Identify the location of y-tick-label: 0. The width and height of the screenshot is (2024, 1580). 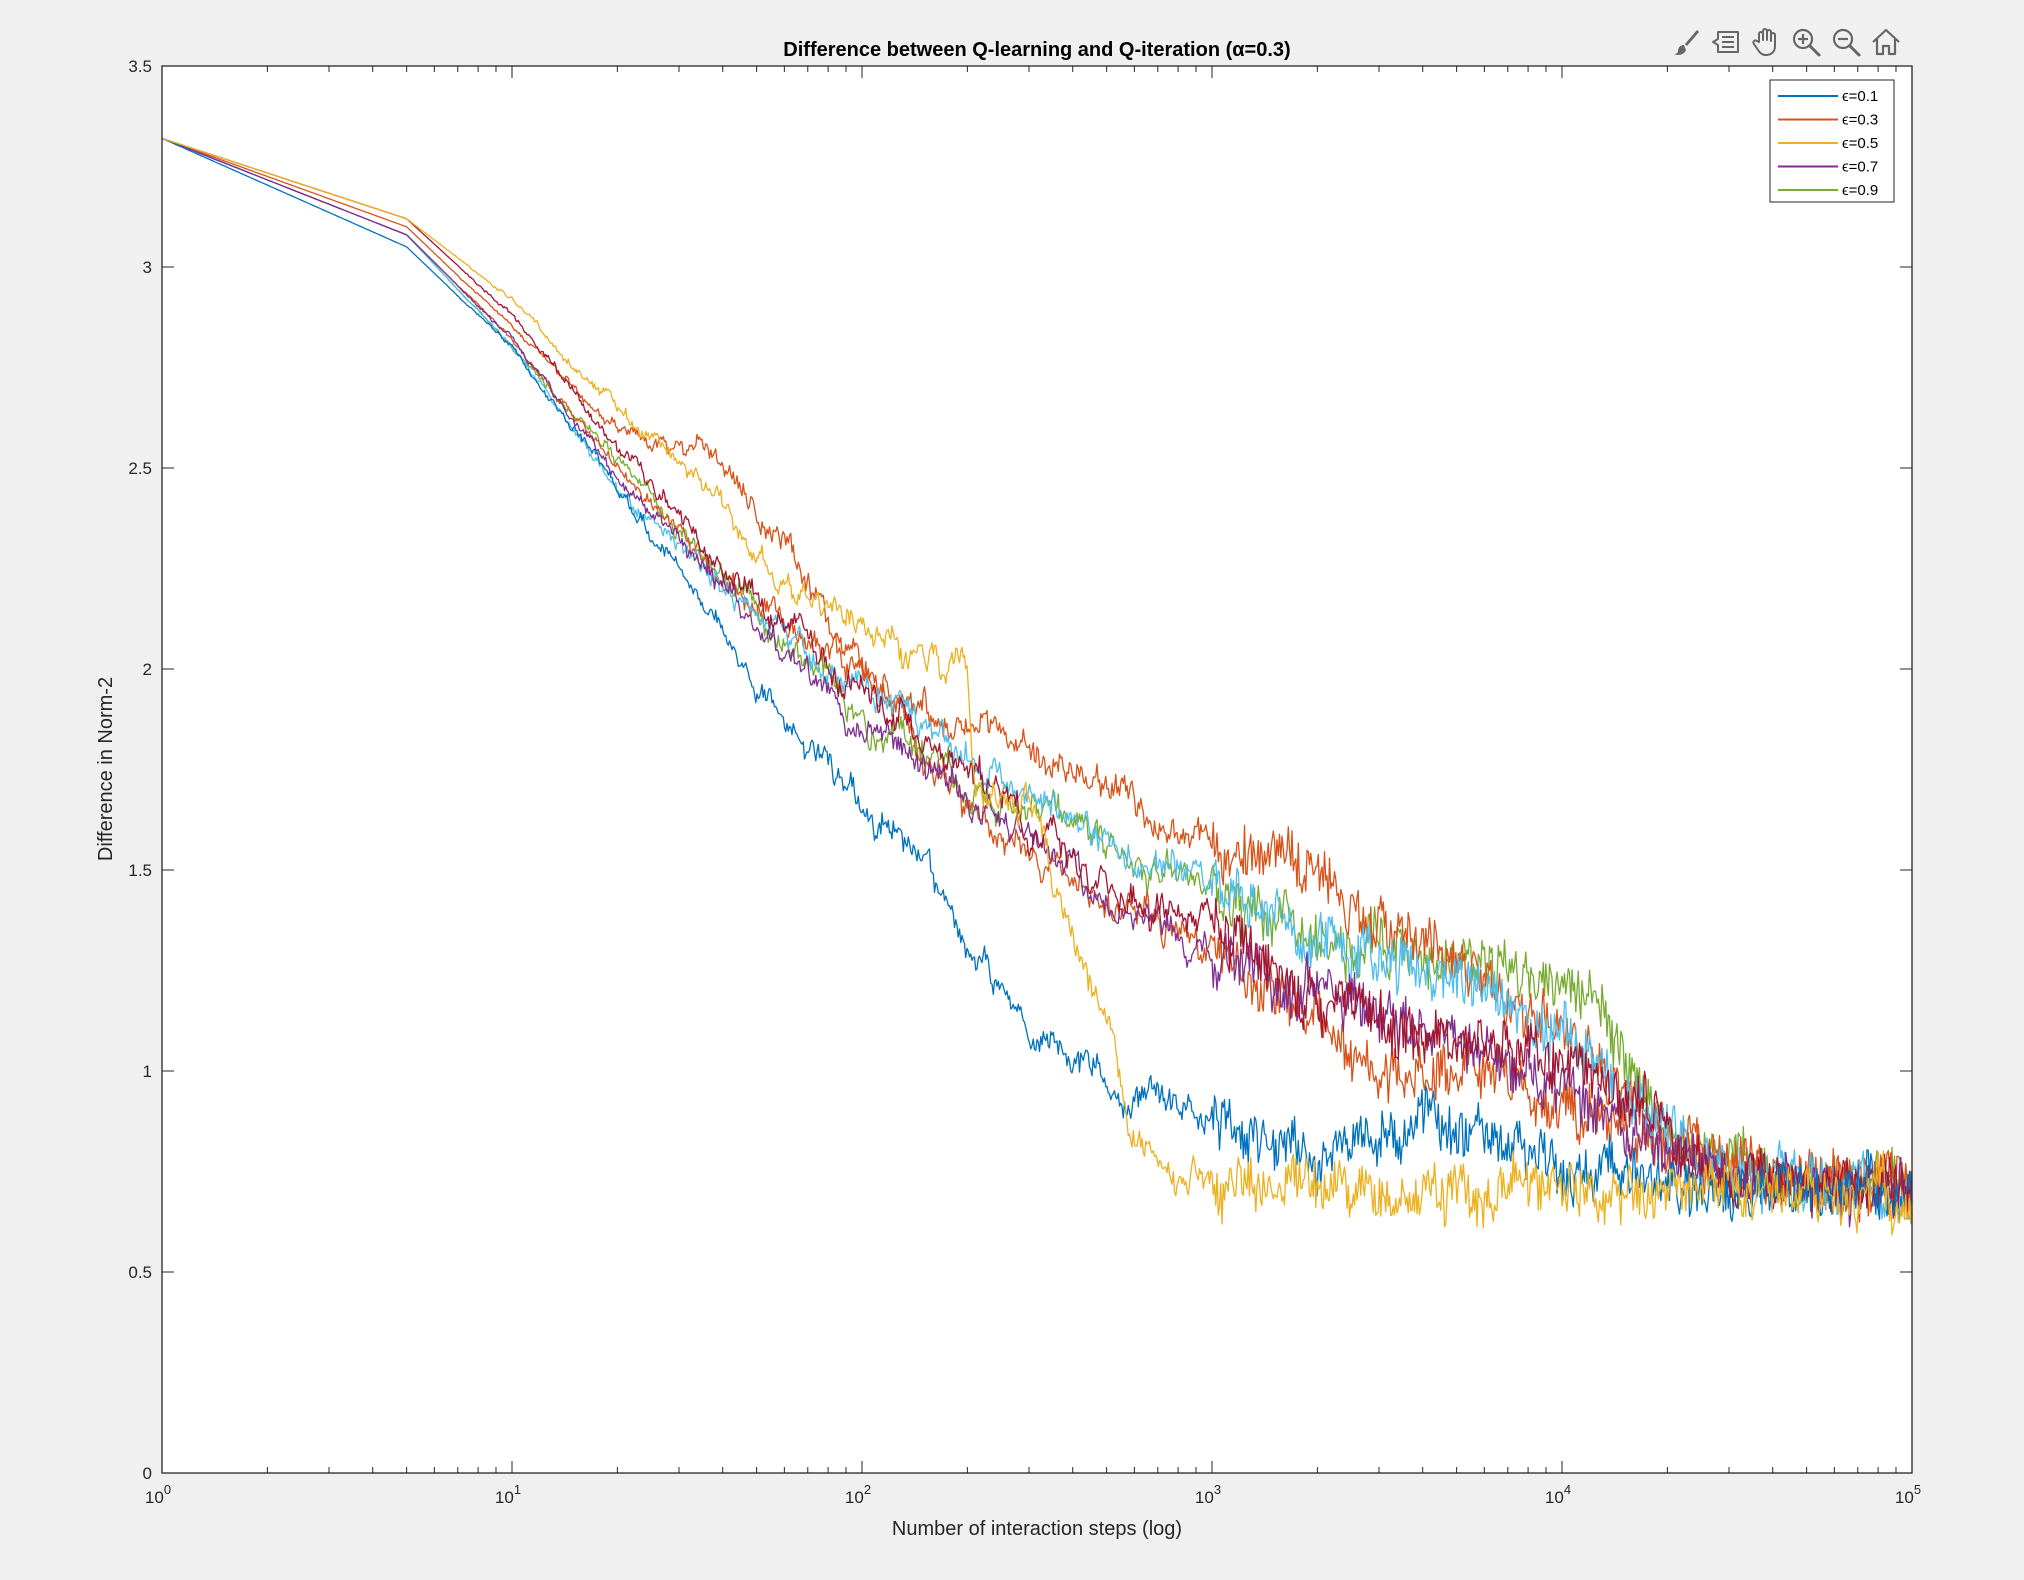
(147, 1473).